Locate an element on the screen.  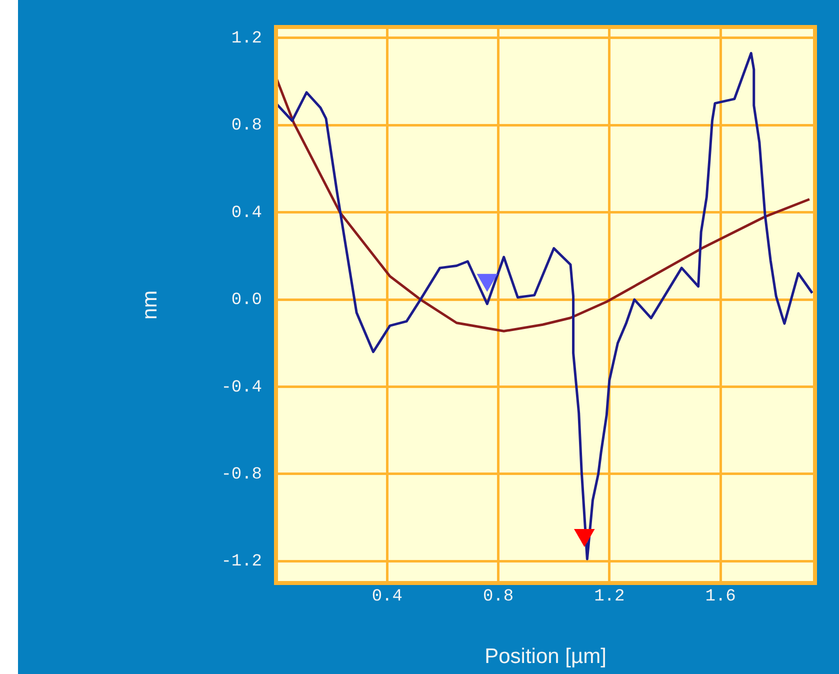
x-tick-label: 1.6 is located at coordinates (720, 597).